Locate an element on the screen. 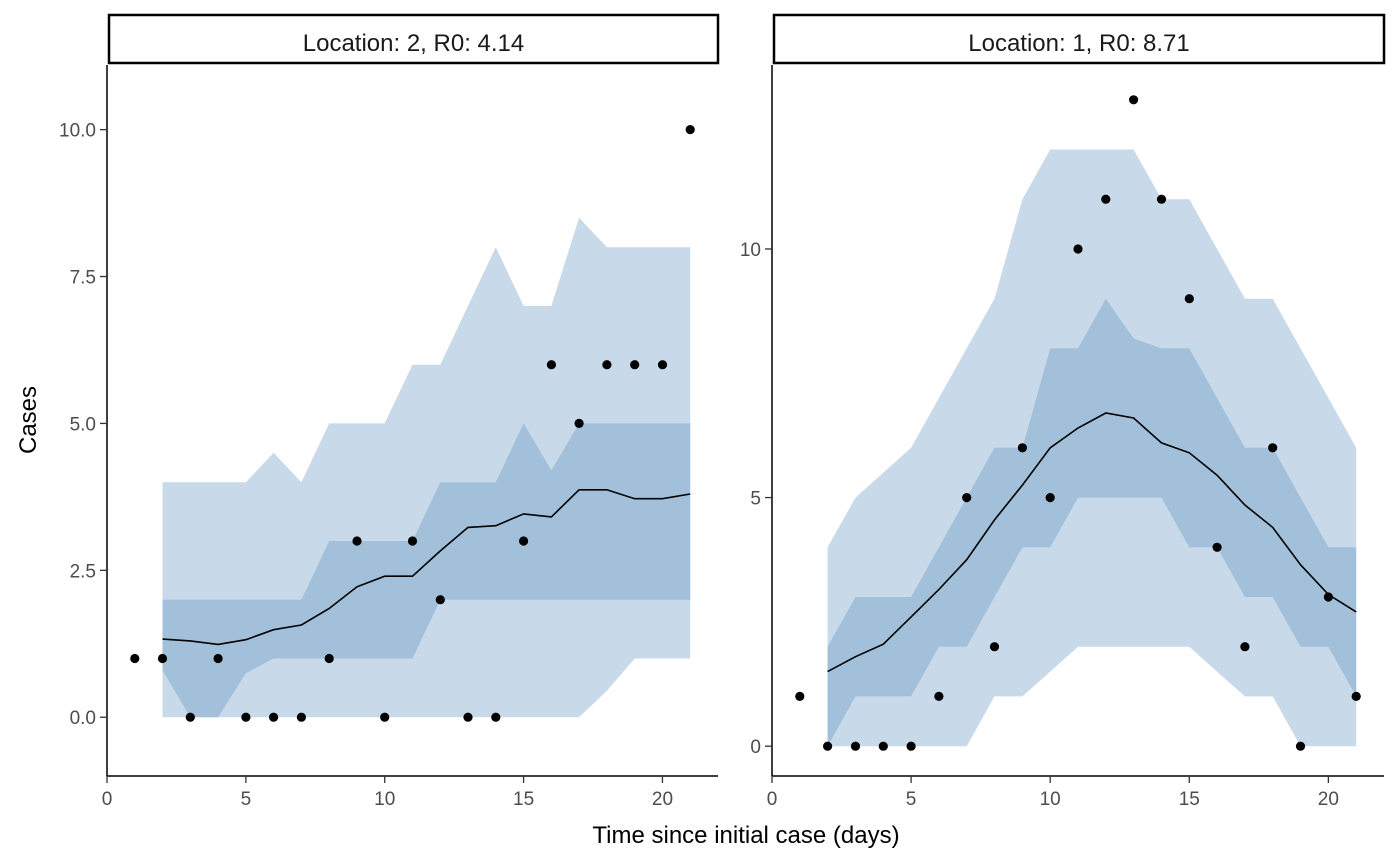 The height and width of the screenshot is (865, 1400). panel-1-inner-band is located at coordinates (426, 570).